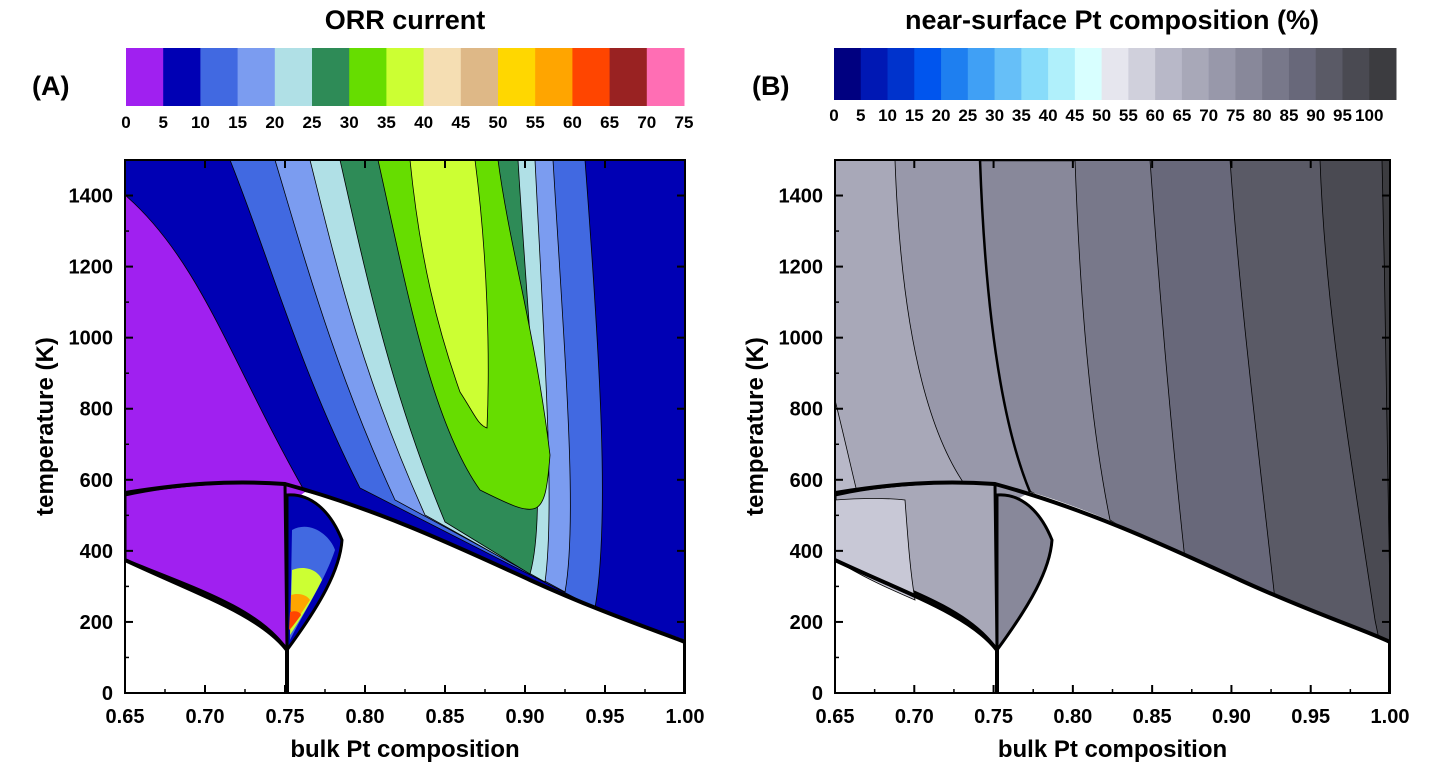 The width and height of the screenshot is (1430, 771). Describe the element at coordinates (967, 115) in the screenshot. I see `colorbar-label: 25` at that location.